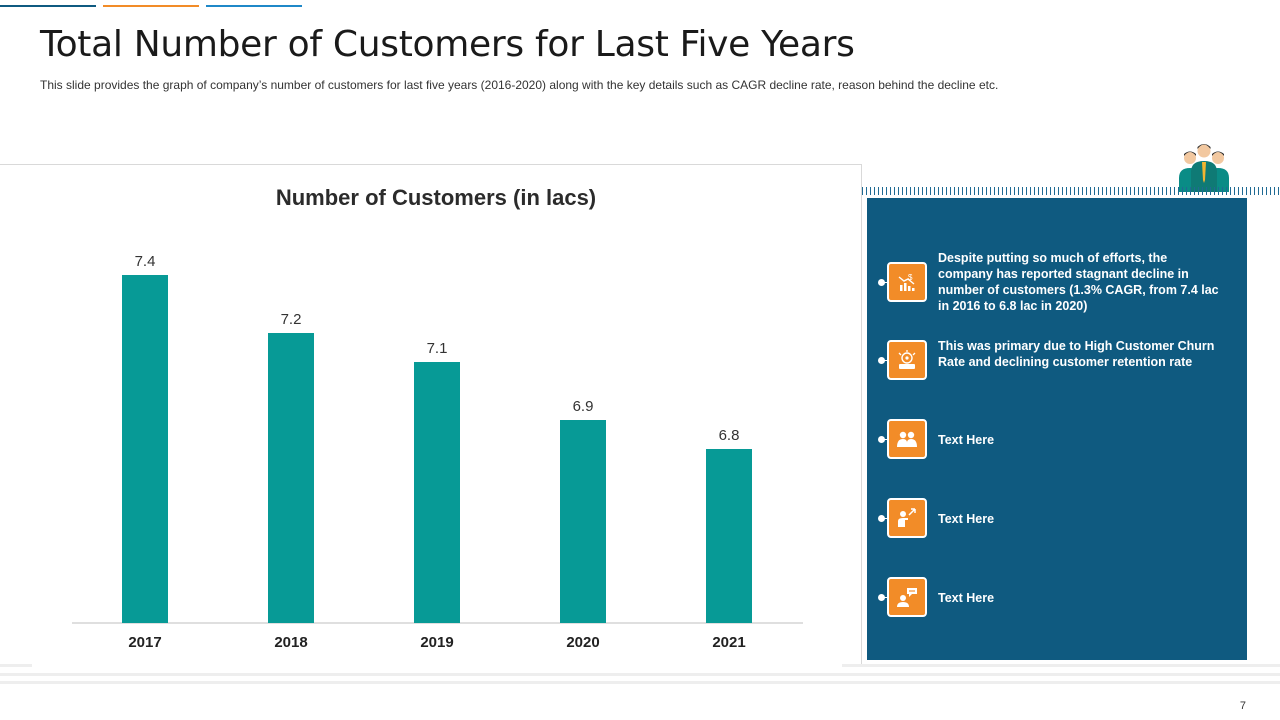 Image resolution: width=1280 pixels, height=720 pixels. Describe the element at coordinates (437, 492) in the screenshot. I see `bar-2019` at that location.